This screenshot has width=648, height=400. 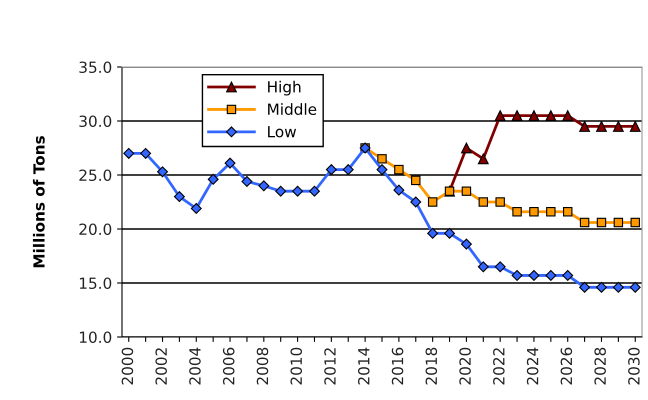 What do you see at coordinates (600, 366) in the screenshot?
I see `x-tick-label: 2028` at bounding box center [600, 366].